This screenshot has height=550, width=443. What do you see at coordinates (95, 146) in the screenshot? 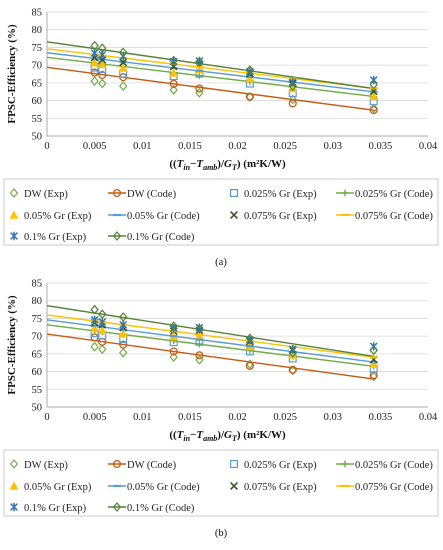
I see `x-tick-label: 0.005` at bounding box center [95, 146].